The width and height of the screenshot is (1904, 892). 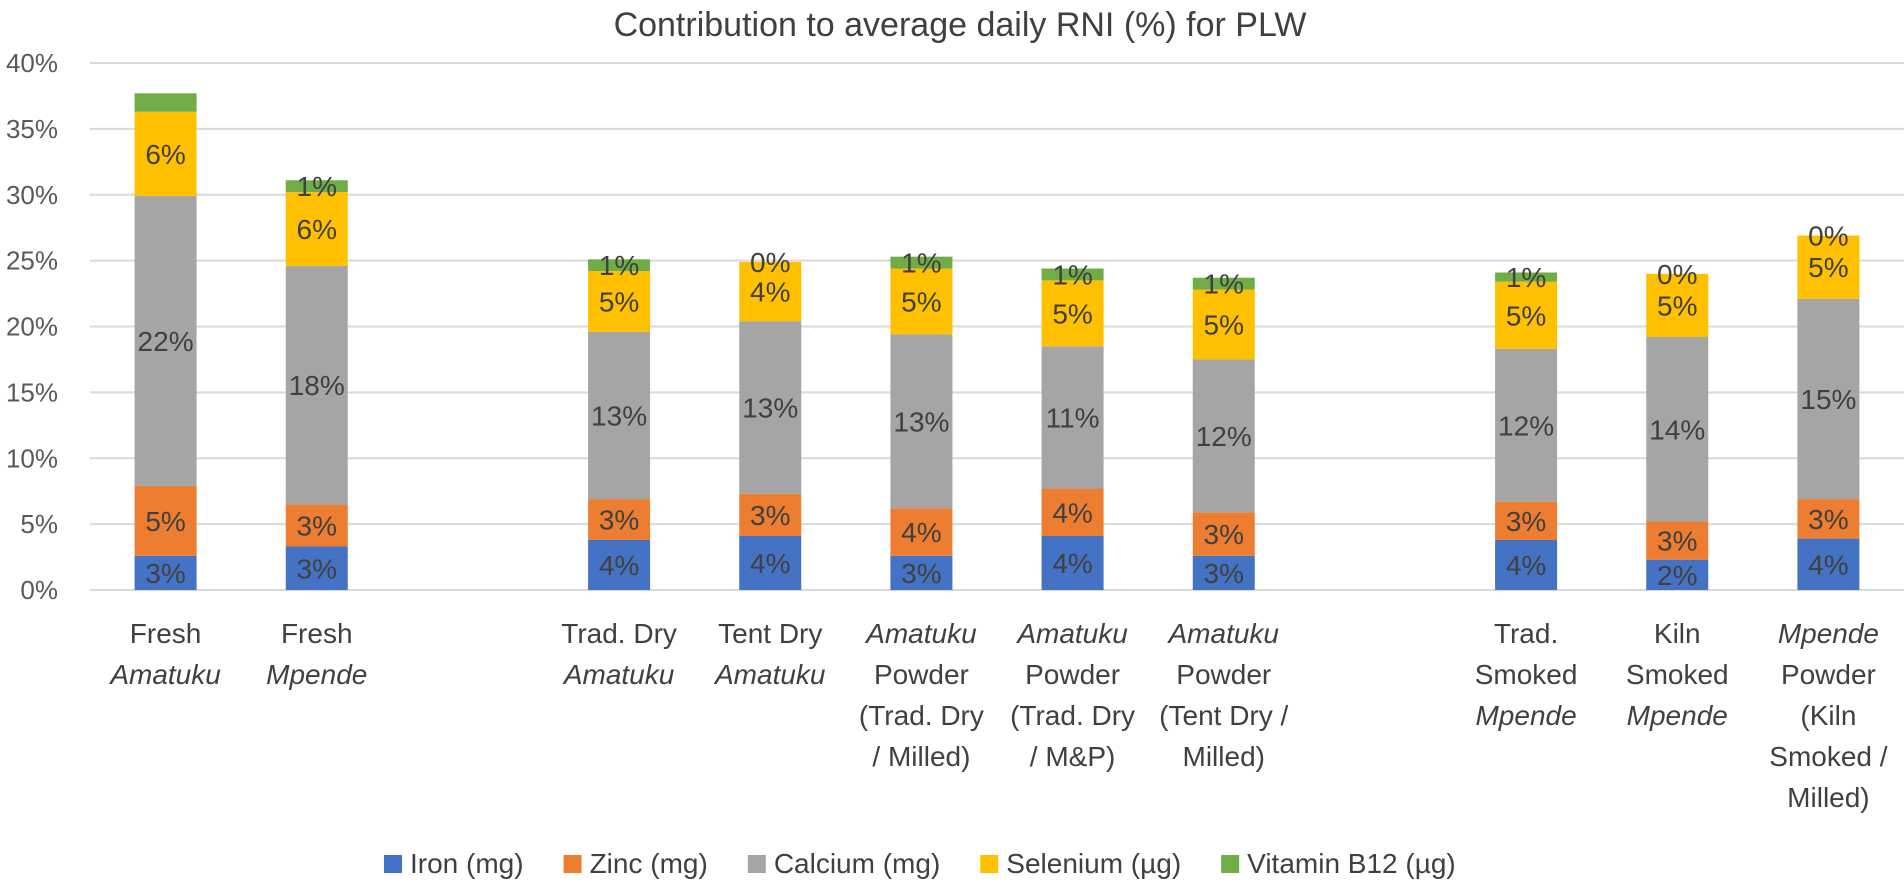 I want to click on data-label: 11%, so click(x=1073, y=417).